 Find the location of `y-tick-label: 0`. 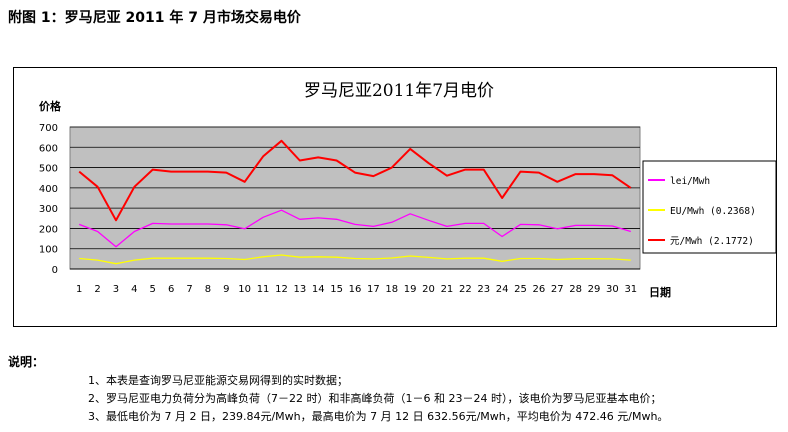

y-tick-label: 0 is located at coordinates (55, 270).